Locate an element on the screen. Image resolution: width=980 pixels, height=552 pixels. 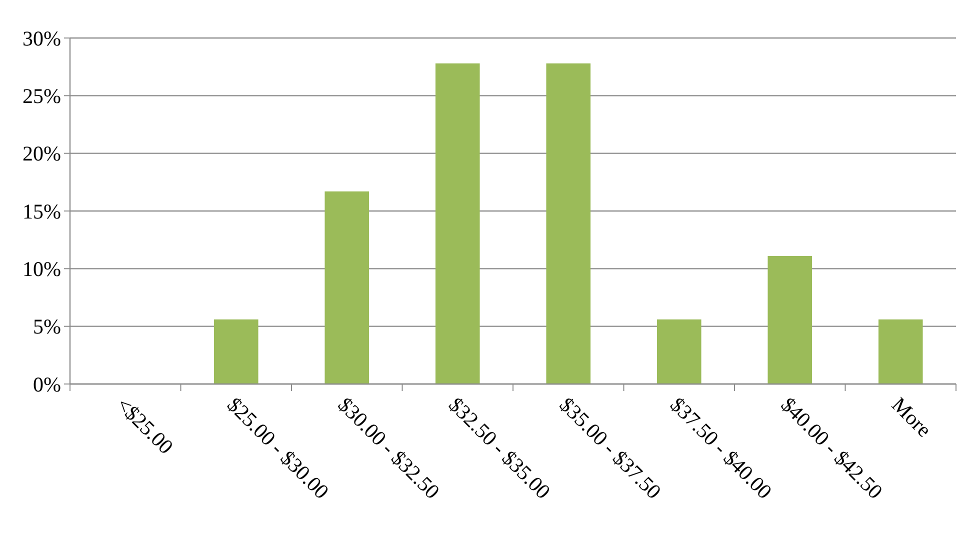
y-tick-label: 5% is located at coordinates (47, 326).